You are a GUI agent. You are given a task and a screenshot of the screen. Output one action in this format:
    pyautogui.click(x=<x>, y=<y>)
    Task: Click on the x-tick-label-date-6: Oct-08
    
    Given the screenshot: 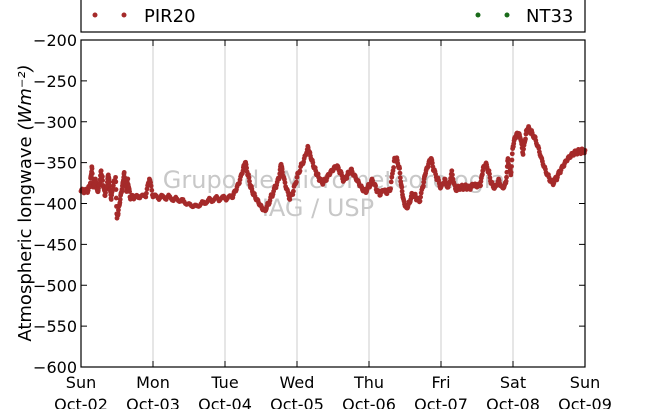 What is the action you would take?
    pyautogui.click(x=513, y=402)
    